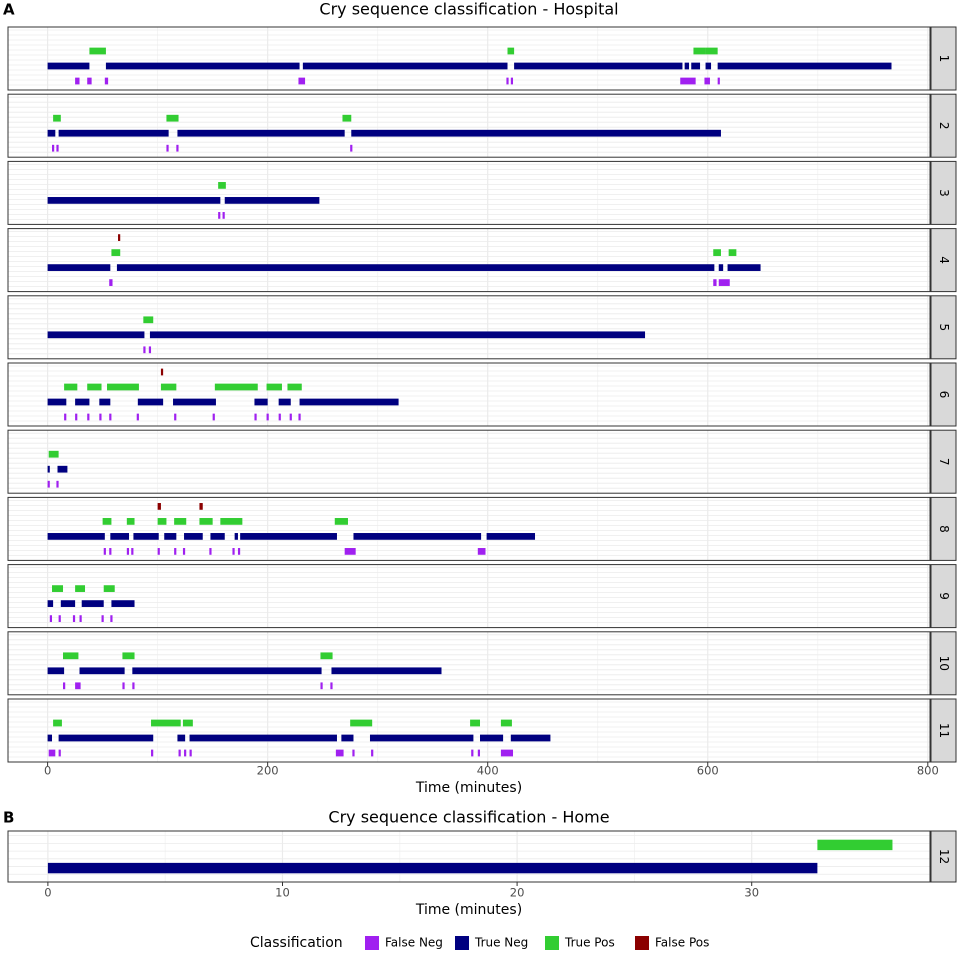  I want to click on strip-label: 6, so click(944, 395).